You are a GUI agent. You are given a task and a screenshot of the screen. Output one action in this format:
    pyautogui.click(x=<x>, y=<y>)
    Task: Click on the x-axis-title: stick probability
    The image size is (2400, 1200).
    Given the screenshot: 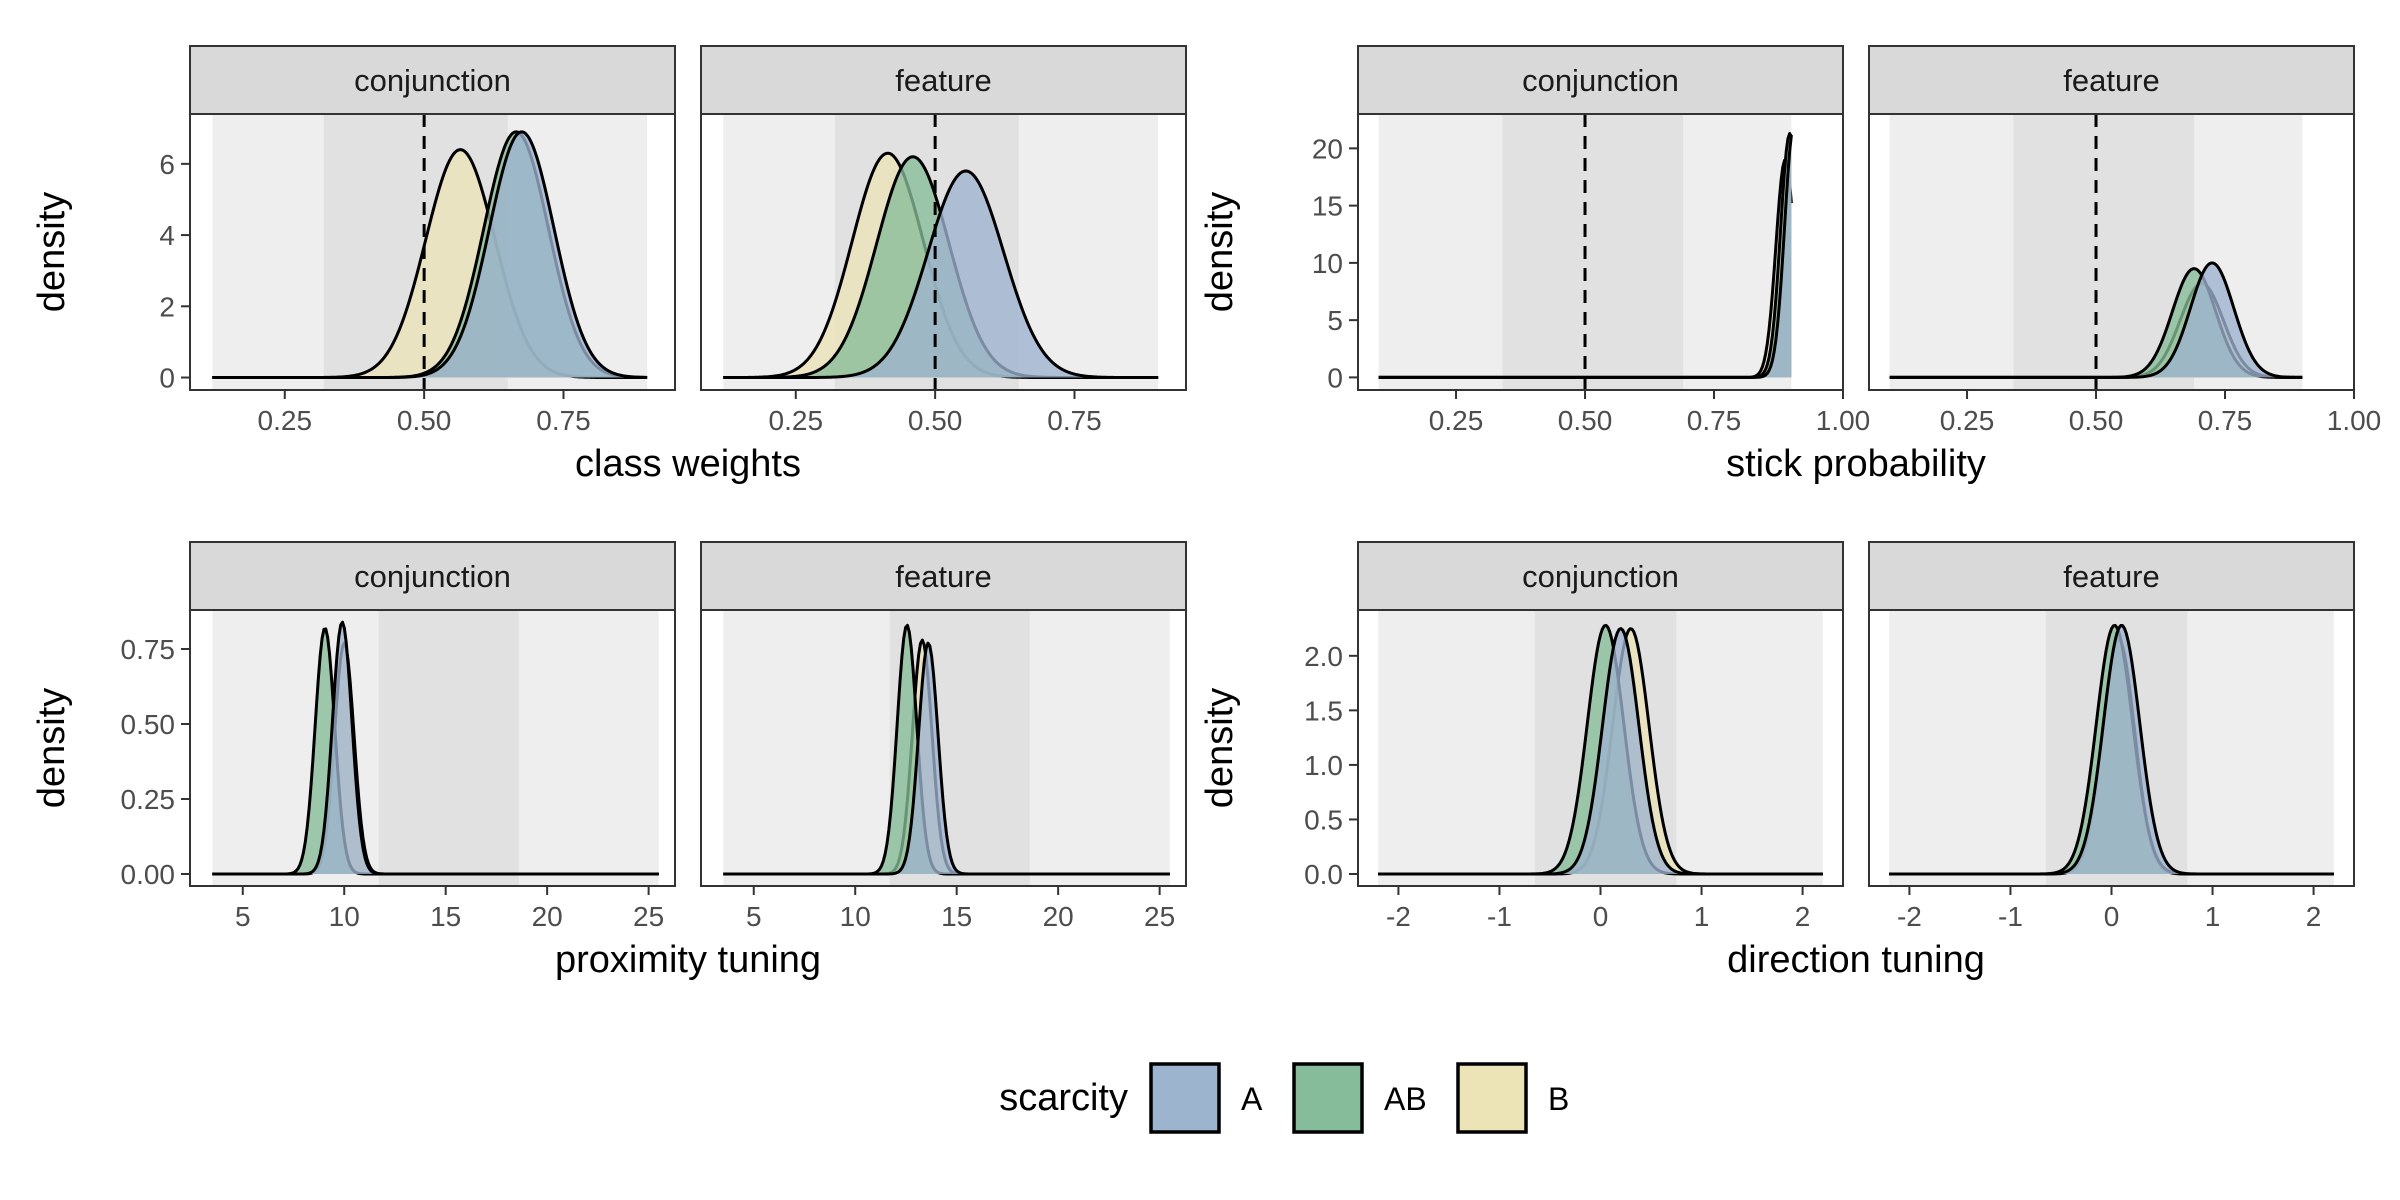 What is the action you would take?
    pyautogui.click(x=1856, y=464)
    